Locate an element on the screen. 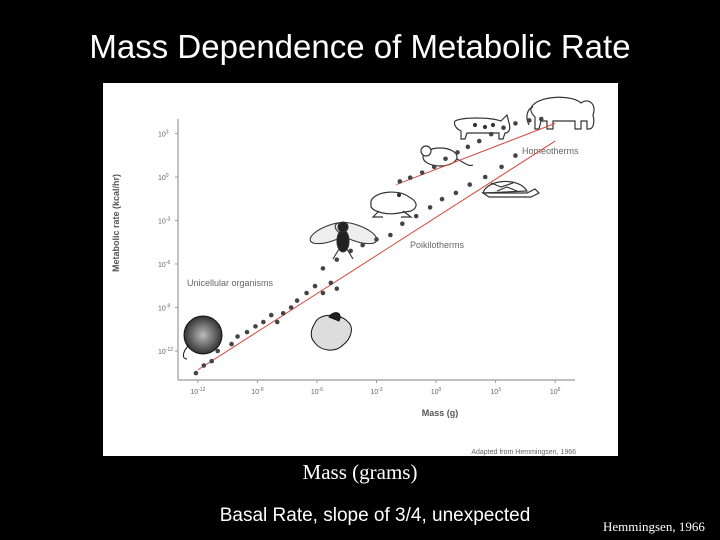  x-tick-label: 10³ is located at coordinates (495, 391).